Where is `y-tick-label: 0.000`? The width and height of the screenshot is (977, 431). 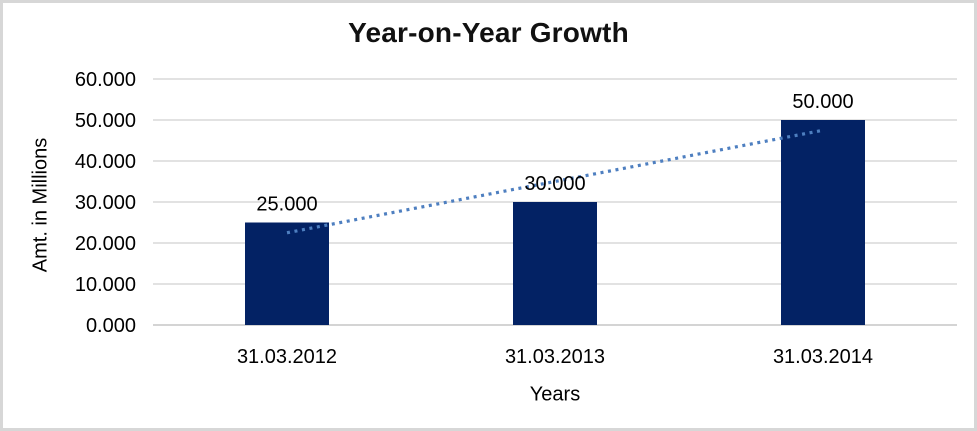 y-tick-label: 0.000 is located at coordinates (111, 326).